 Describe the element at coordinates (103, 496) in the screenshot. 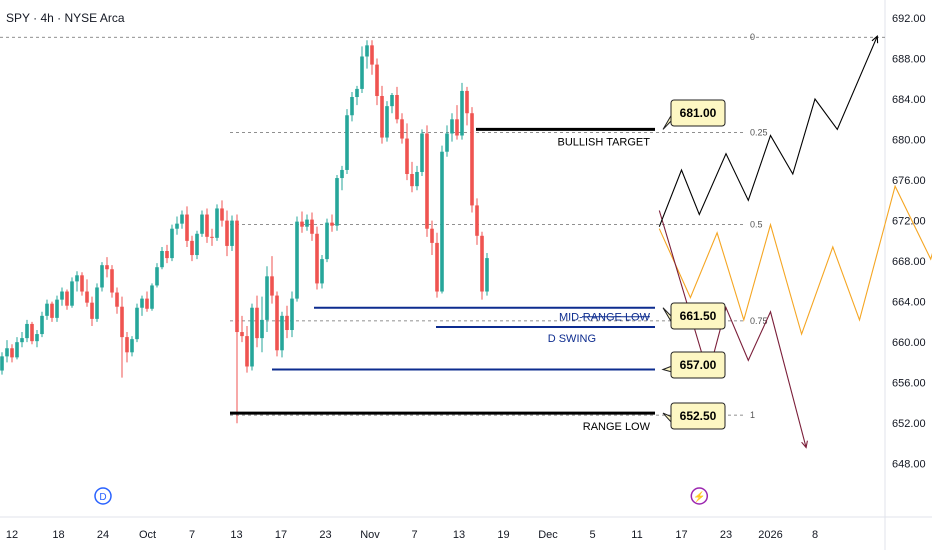

I see `dividend-badge` at that location.